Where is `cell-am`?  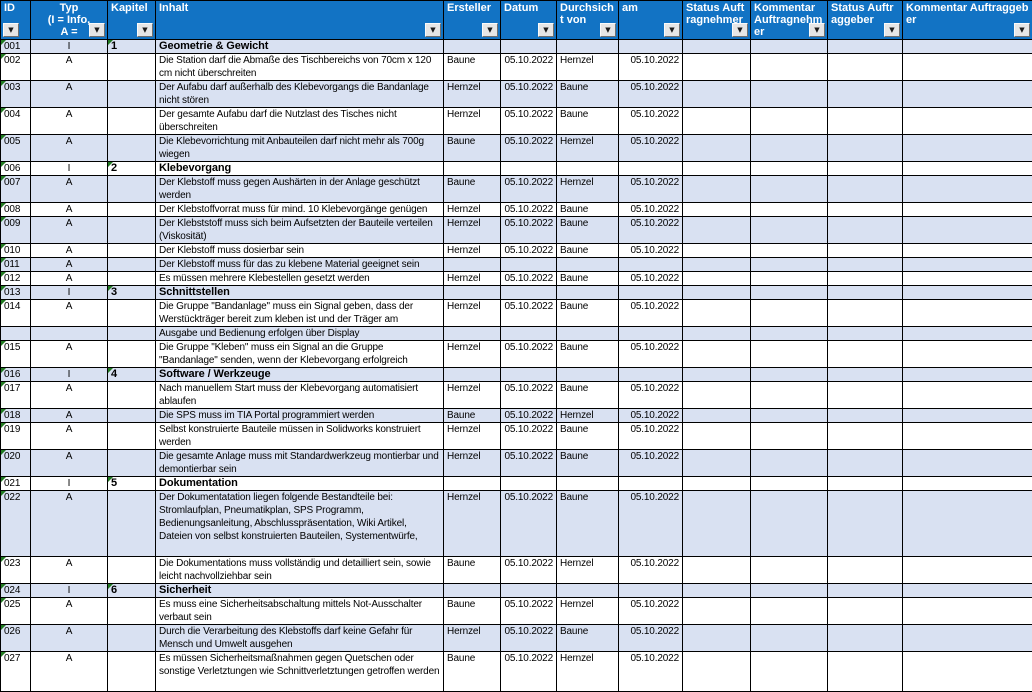
cell-am is located at coordinates (651, 169).